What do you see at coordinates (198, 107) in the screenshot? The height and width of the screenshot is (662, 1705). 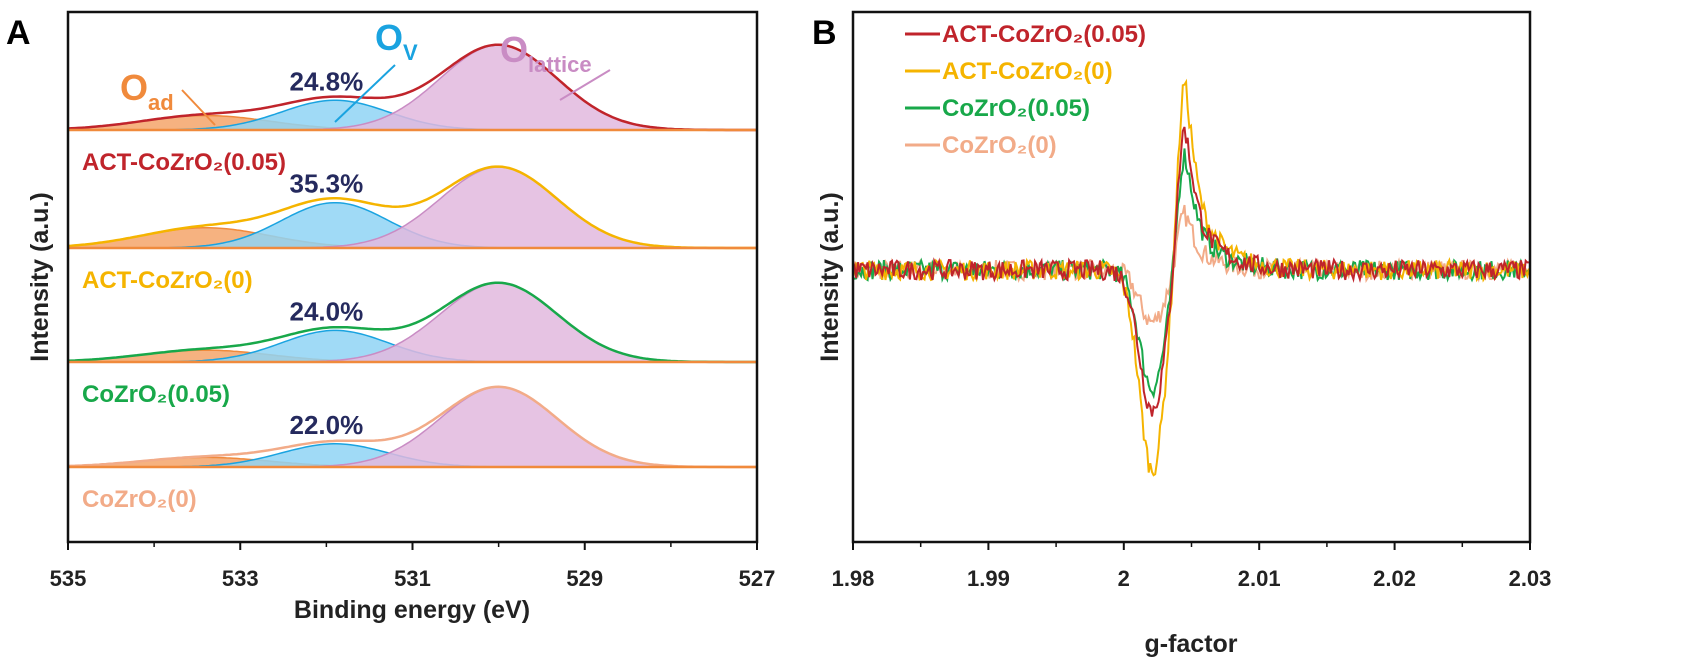 I see `arrow-oad` at bounding box center [198, 107].